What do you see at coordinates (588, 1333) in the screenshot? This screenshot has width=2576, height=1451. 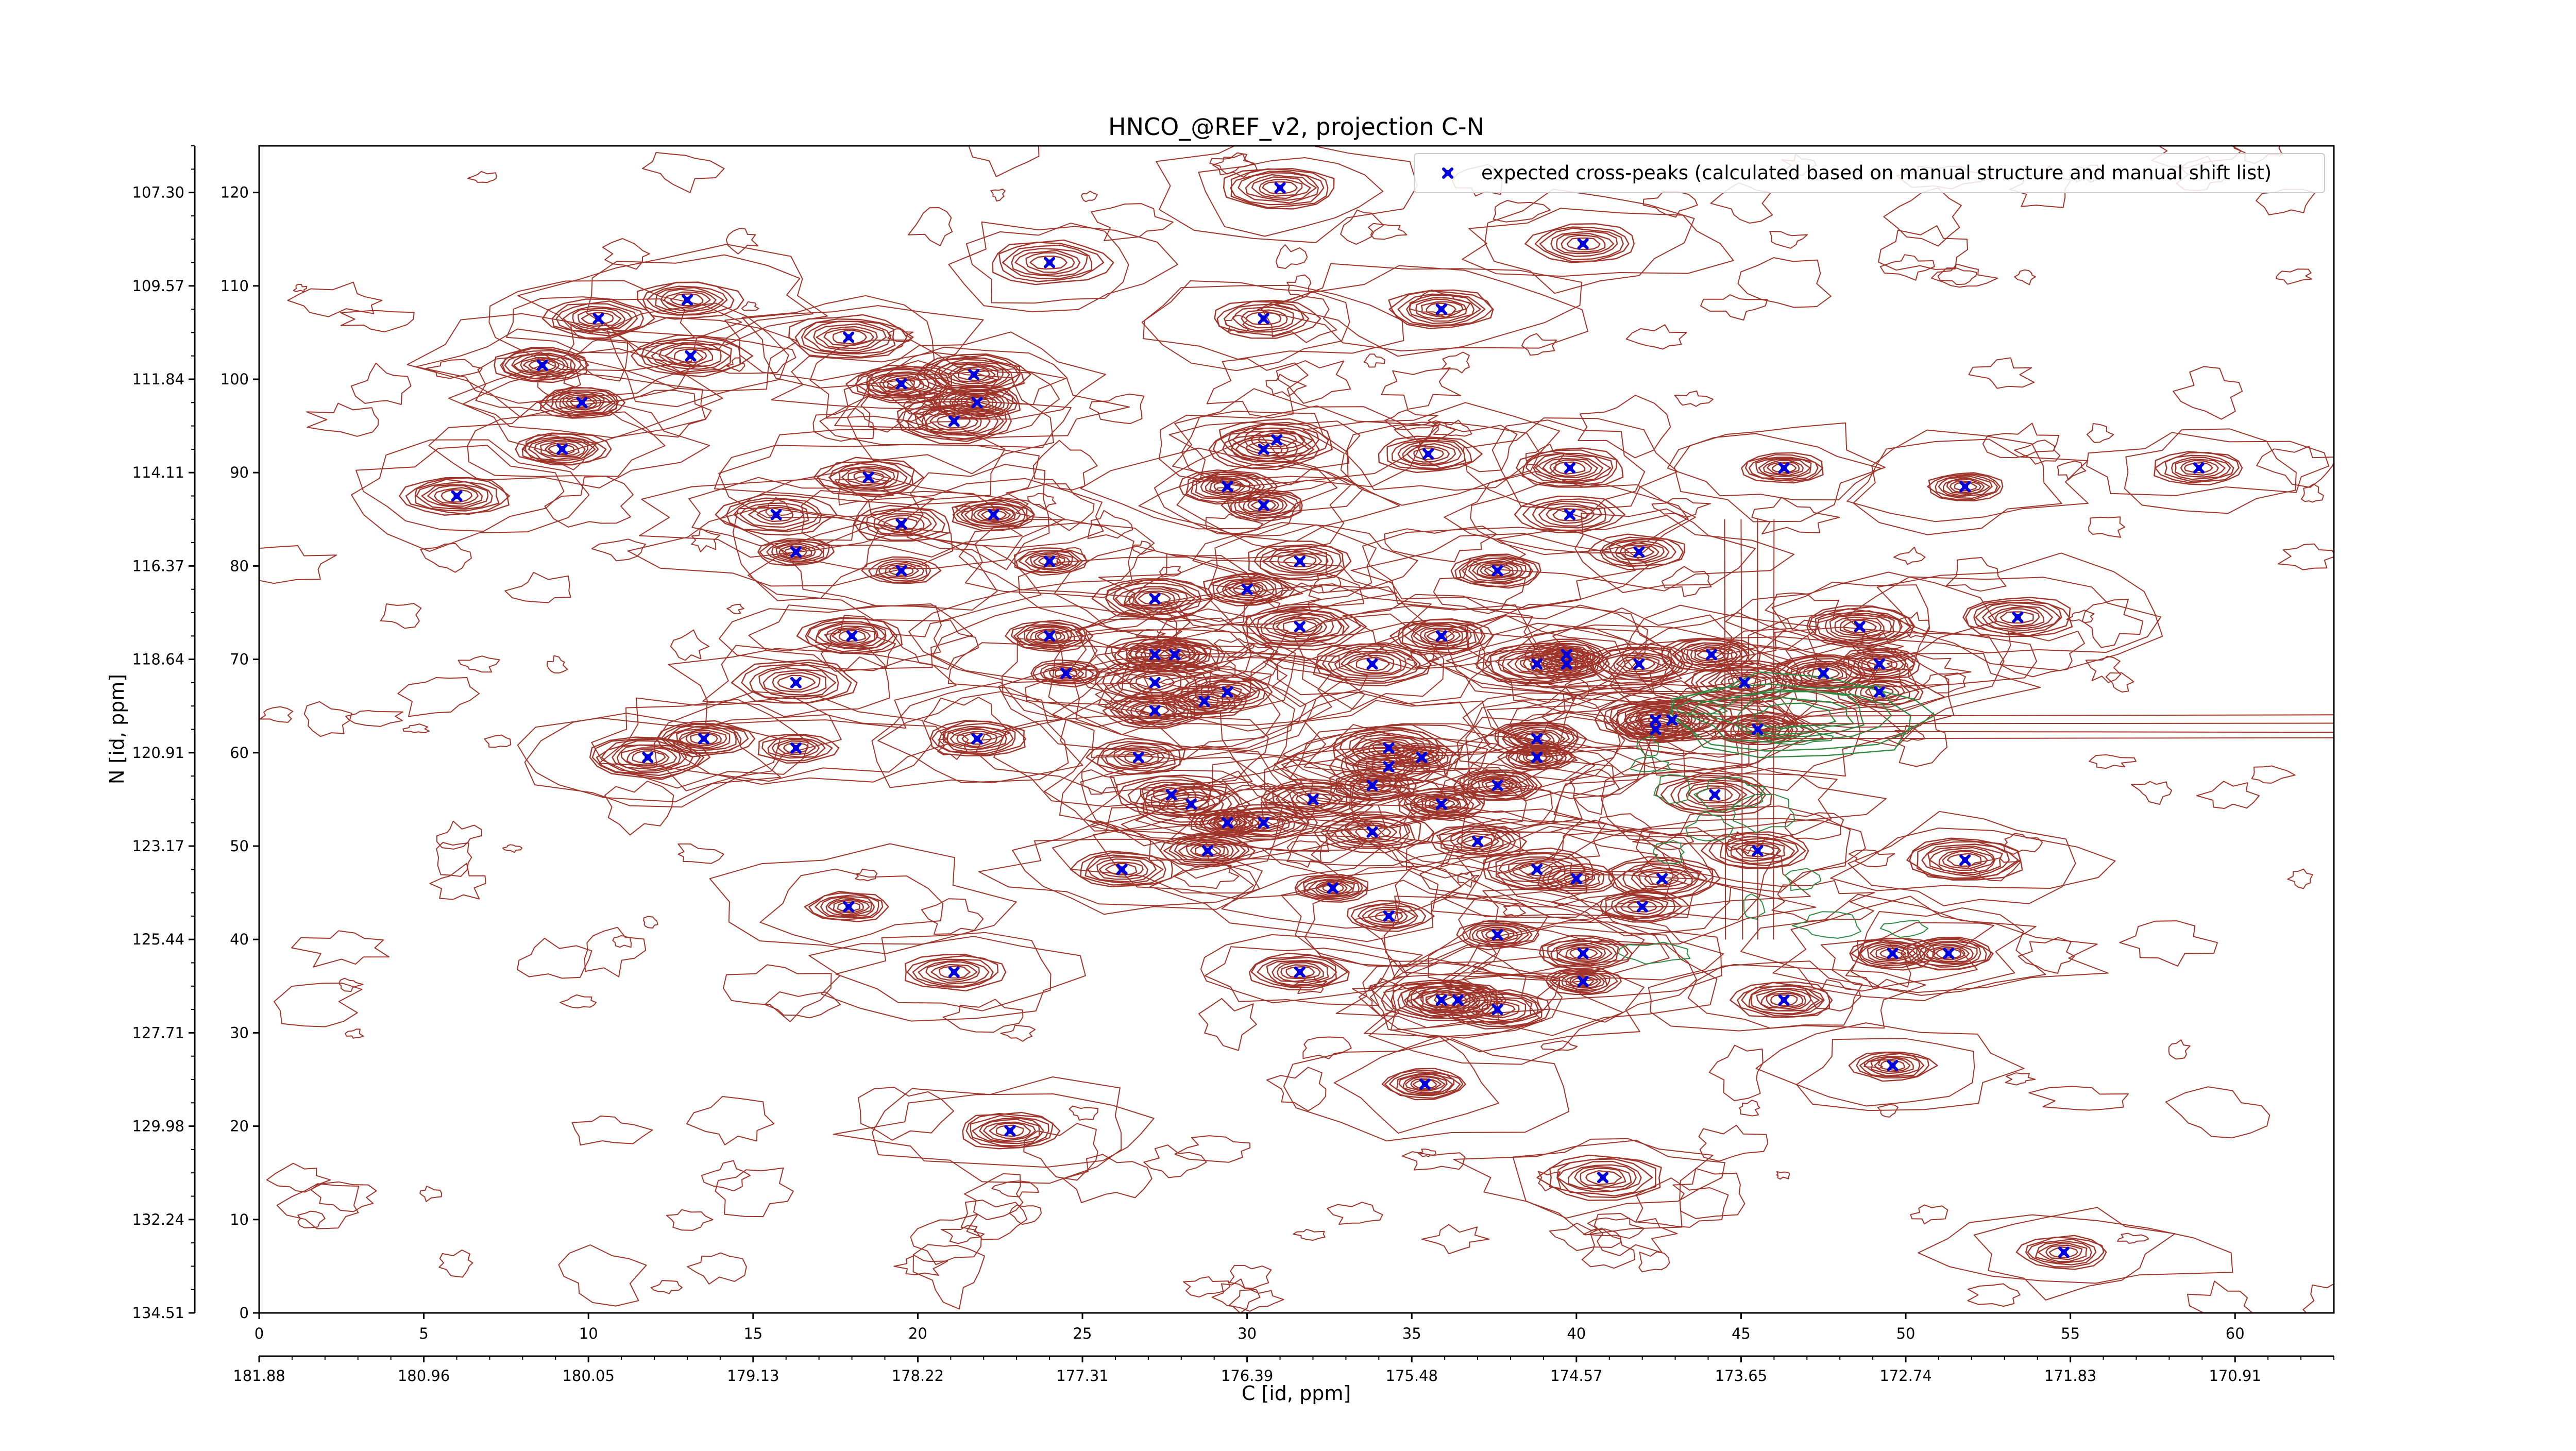 I see `x-tick-label: 10` at bounding box center [588, 1333].